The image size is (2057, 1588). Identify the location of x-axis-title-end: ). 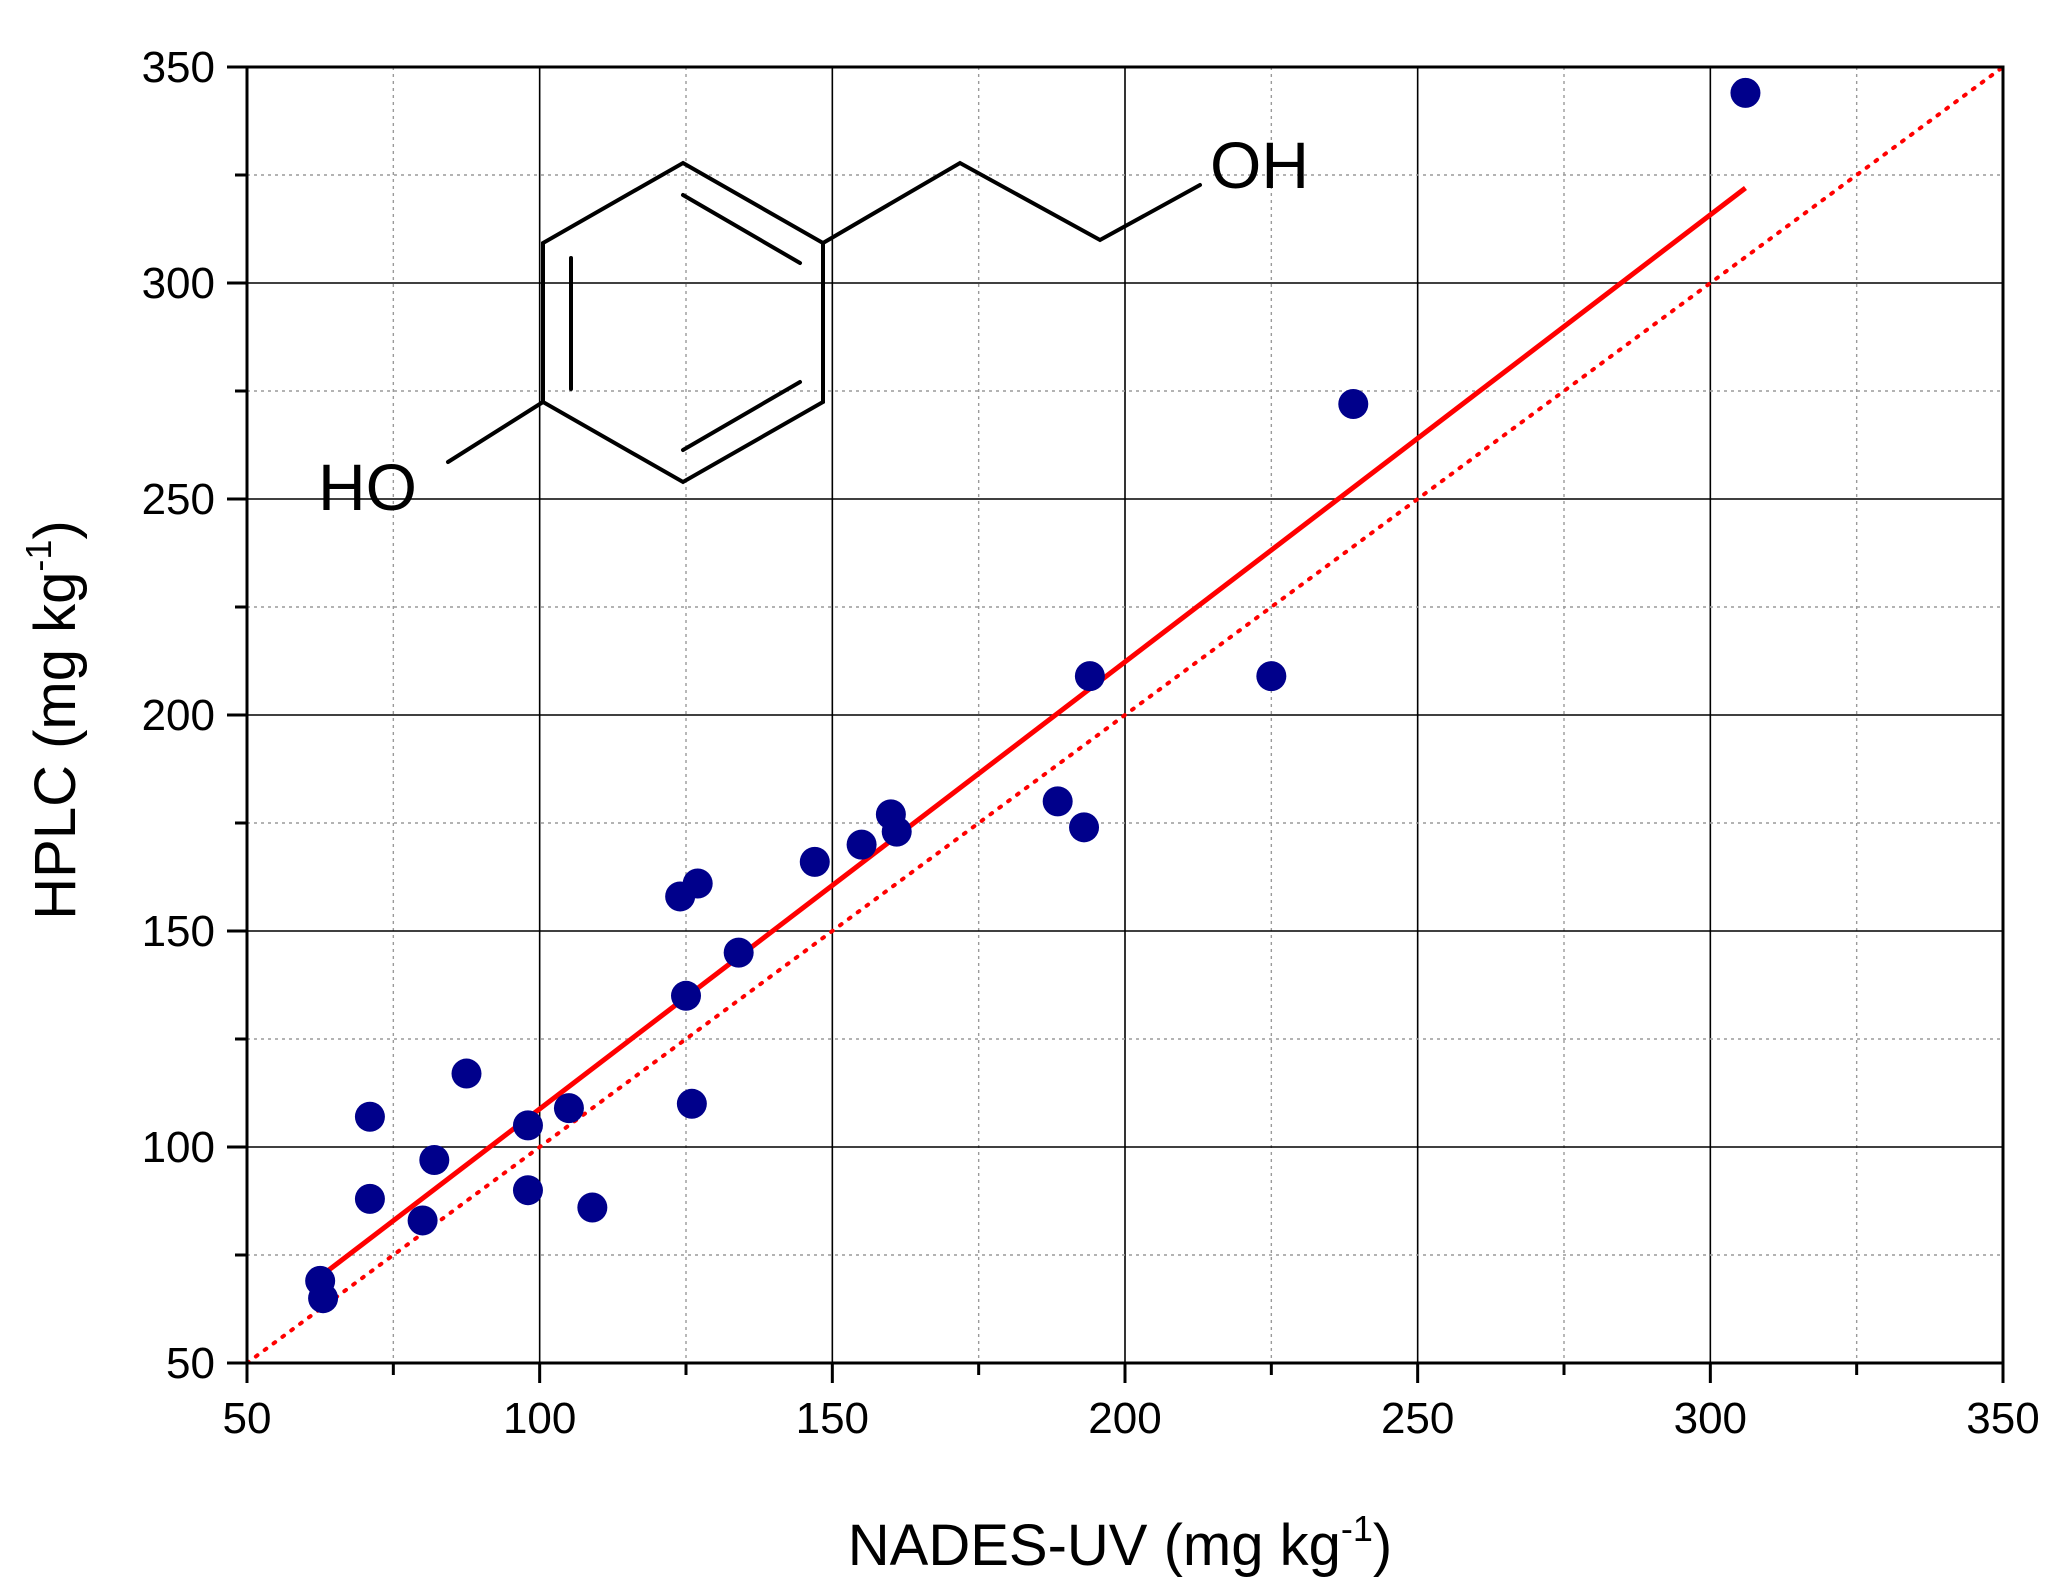
(1382, 1545).